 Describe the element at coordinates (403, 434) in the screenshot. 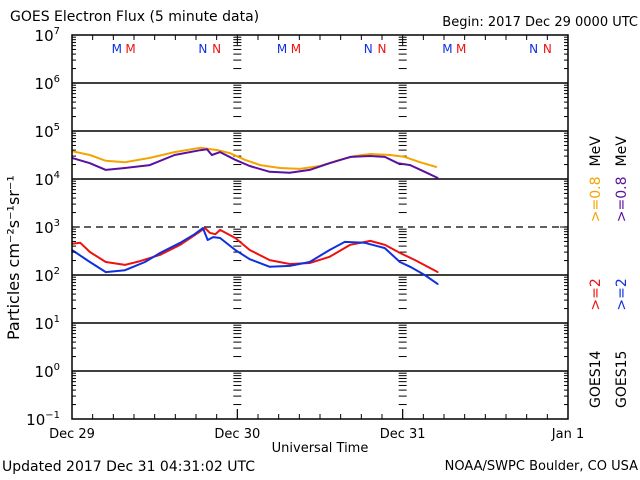

I see `x-tick-label: Dec 31` at that location.